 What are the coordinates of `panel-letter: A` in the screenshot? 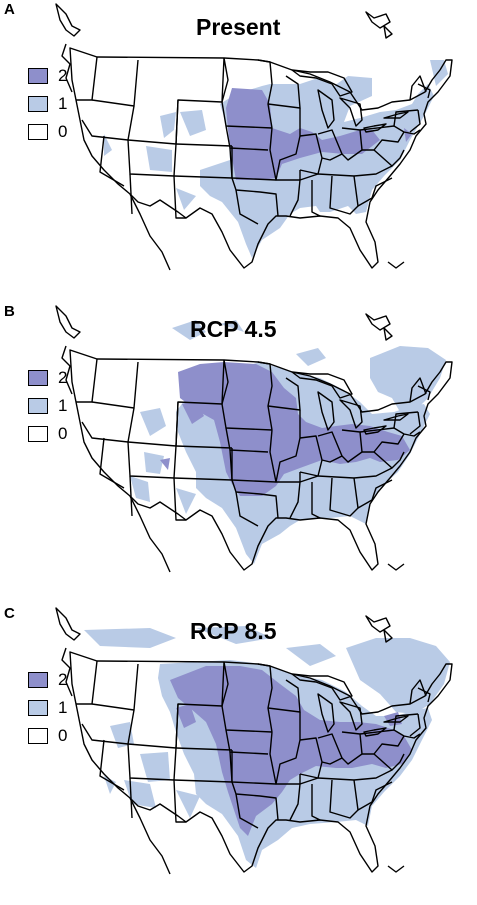 It's located at (9, 9).